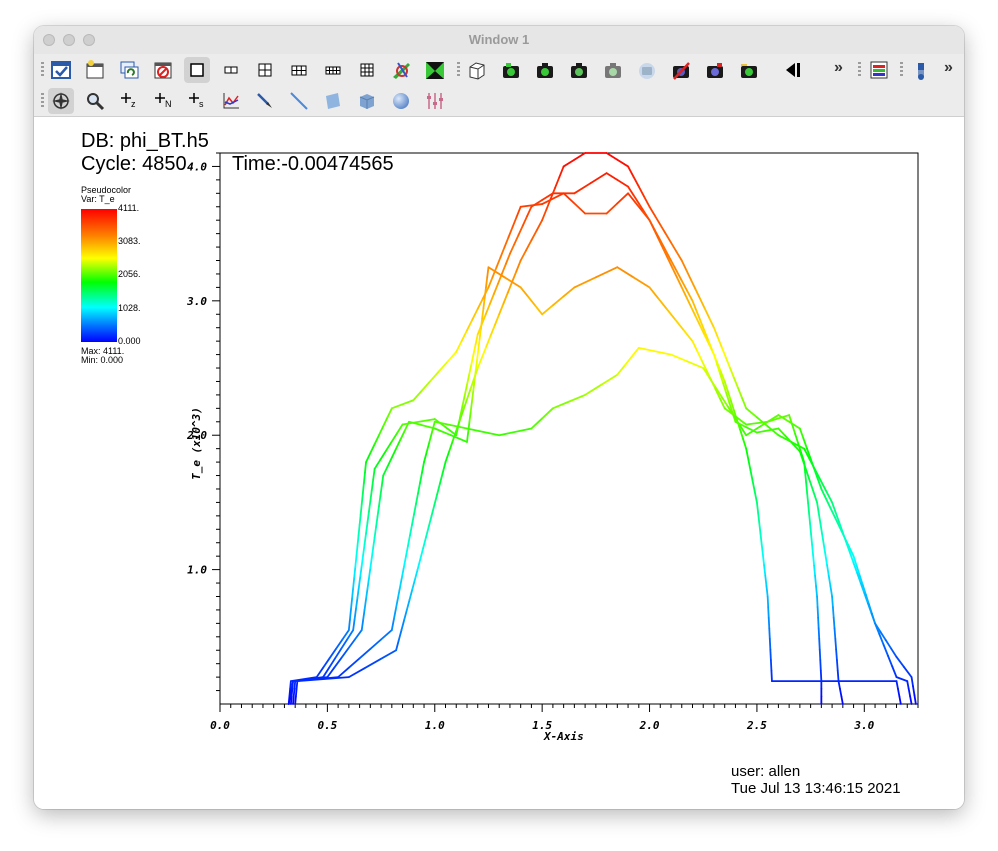 This screenshot has width=998, height=851. I want to click on toolbar-overflow-button: », so click(838, 67).